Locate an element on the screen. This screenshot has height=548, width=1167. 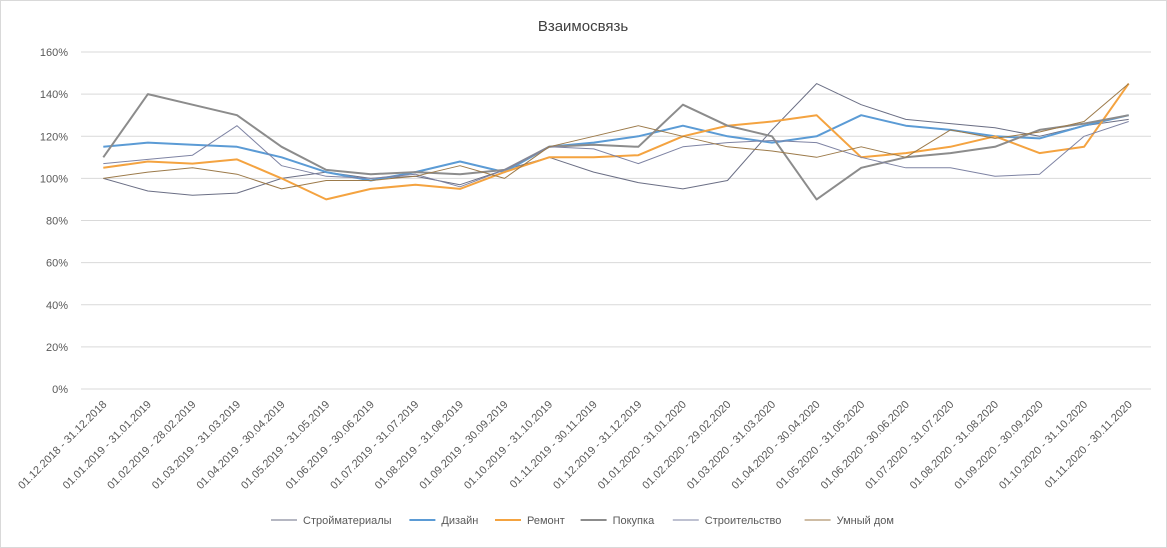
legend-label: Строительство is located at coordinates (743, 521).